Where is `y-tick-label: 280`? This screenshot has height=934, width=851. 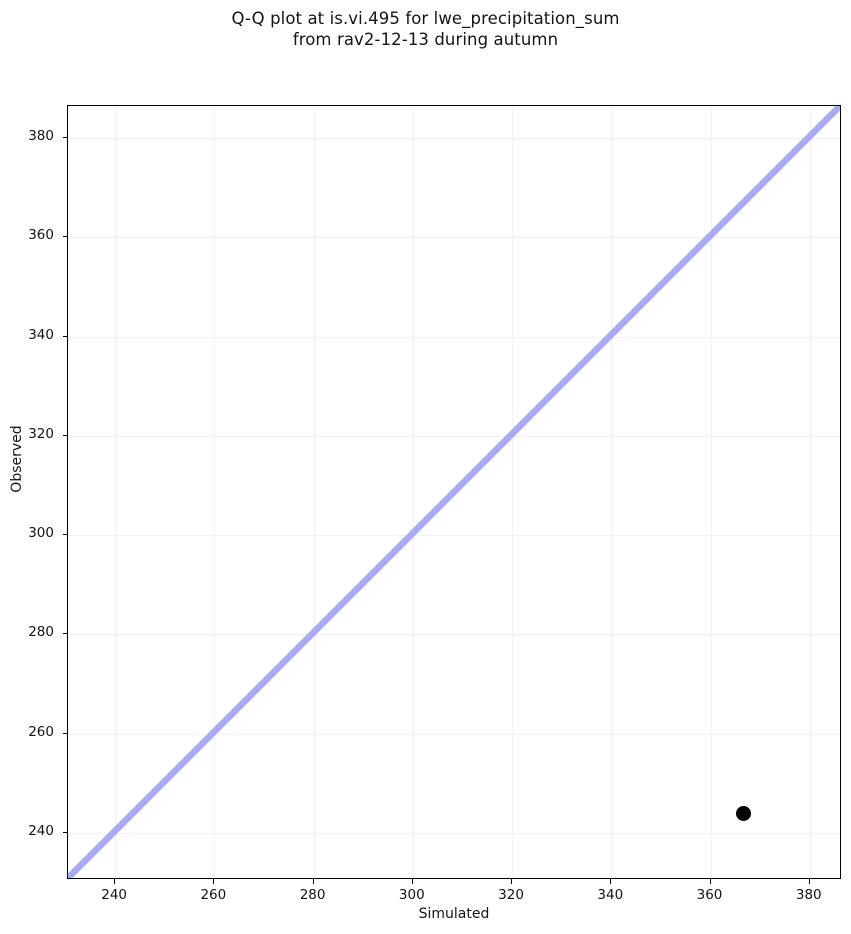
y-tick-label: 280 is located at coordinates (41, 632).